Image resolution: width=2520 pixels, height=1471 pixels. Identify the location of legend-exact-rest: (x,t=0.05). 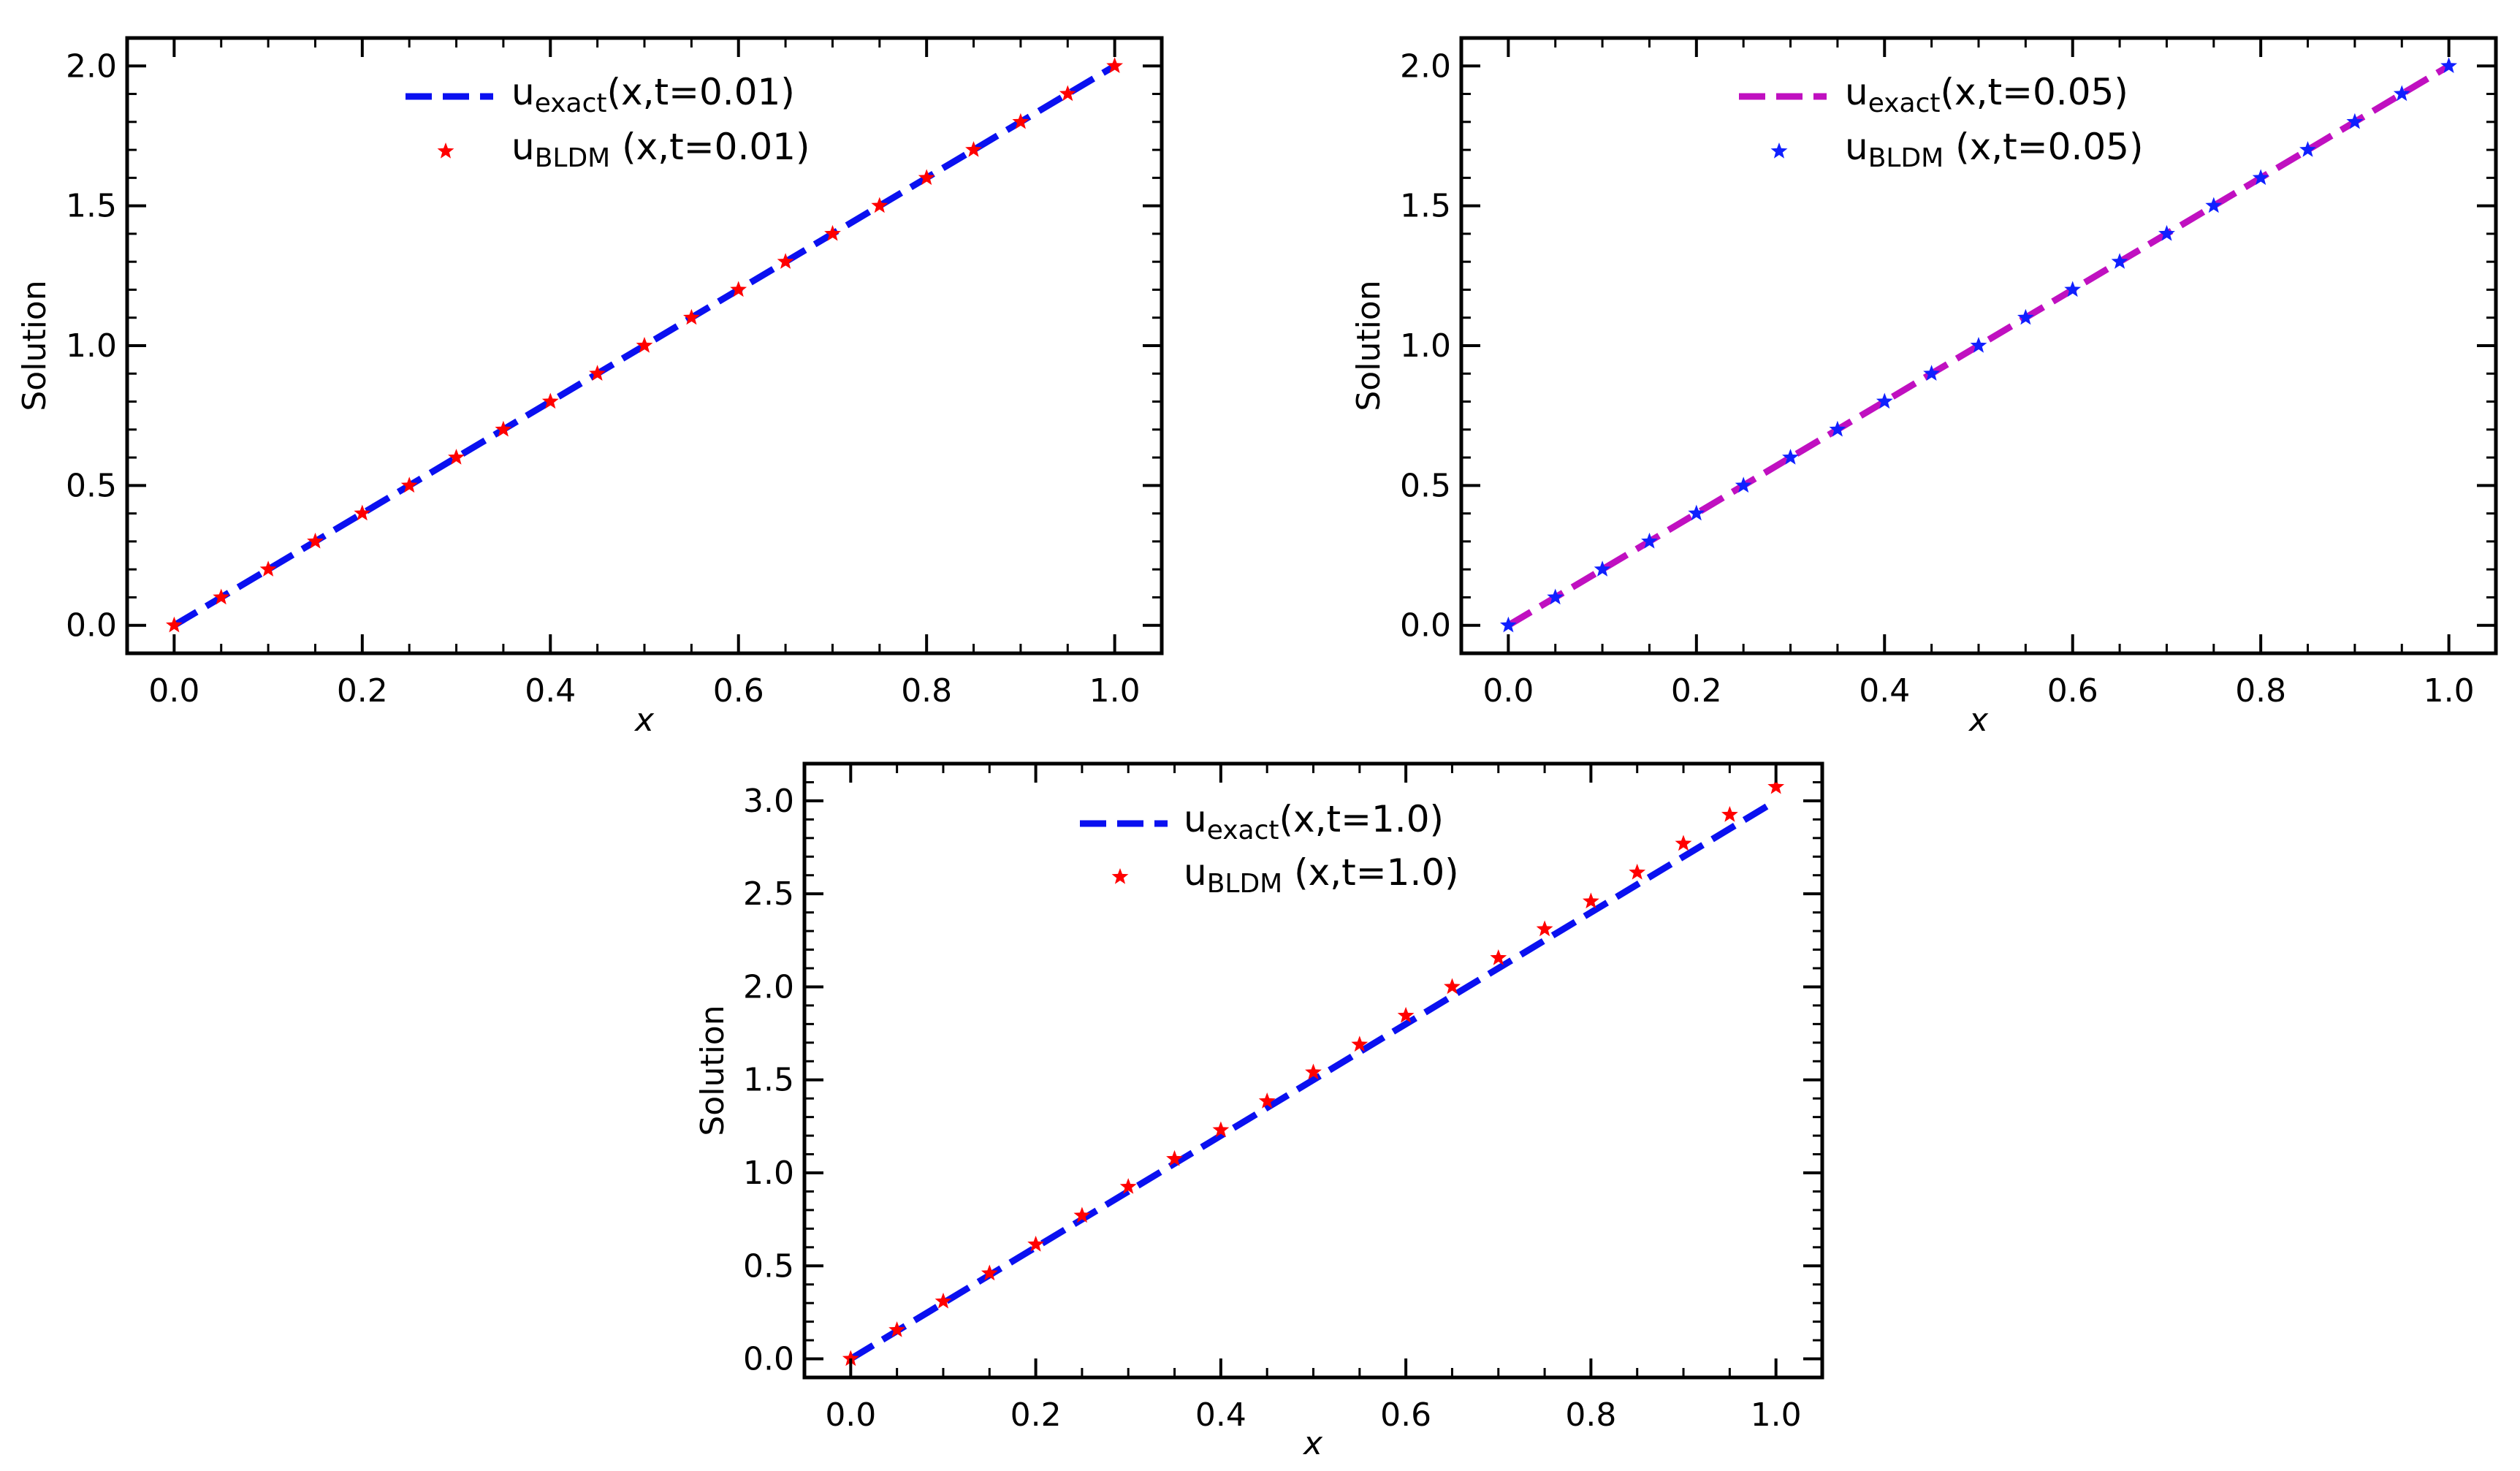
(2035, 92).